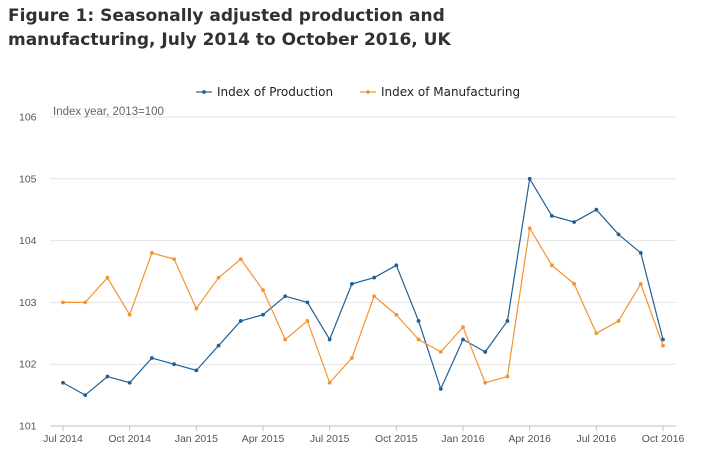 The image size is (701, 454). I want to click on y-tick-label: 106, so click(28, 118).